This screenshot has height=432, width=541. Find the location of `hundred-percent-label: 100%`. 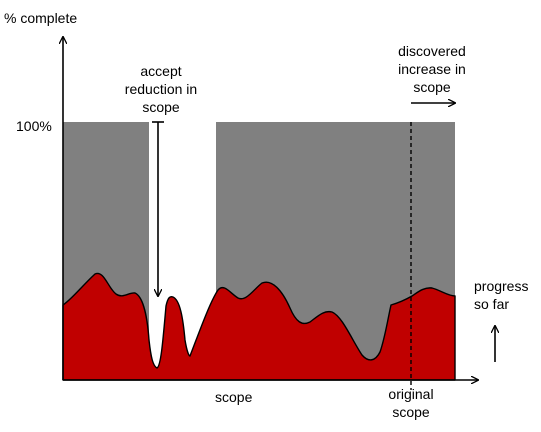

hundred-percent-label: 100% is located at coordinates (34, 126).